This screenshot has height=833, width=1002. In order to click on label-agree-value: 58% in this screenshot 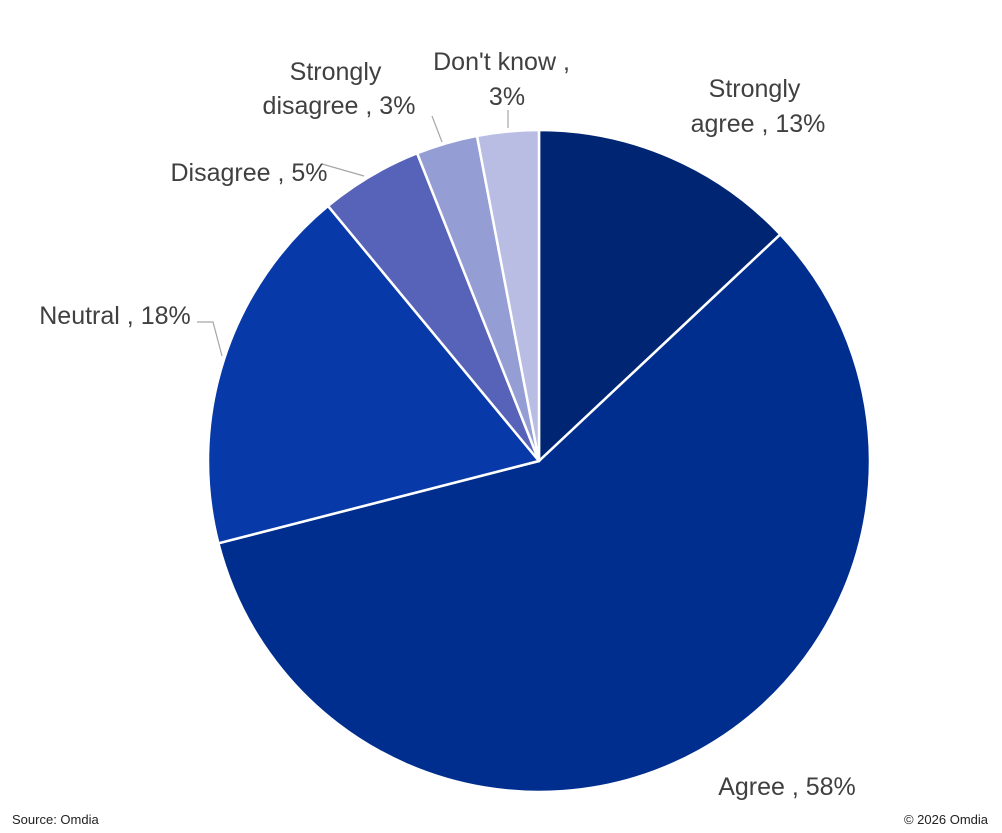, I will do `click(831, 787)`.